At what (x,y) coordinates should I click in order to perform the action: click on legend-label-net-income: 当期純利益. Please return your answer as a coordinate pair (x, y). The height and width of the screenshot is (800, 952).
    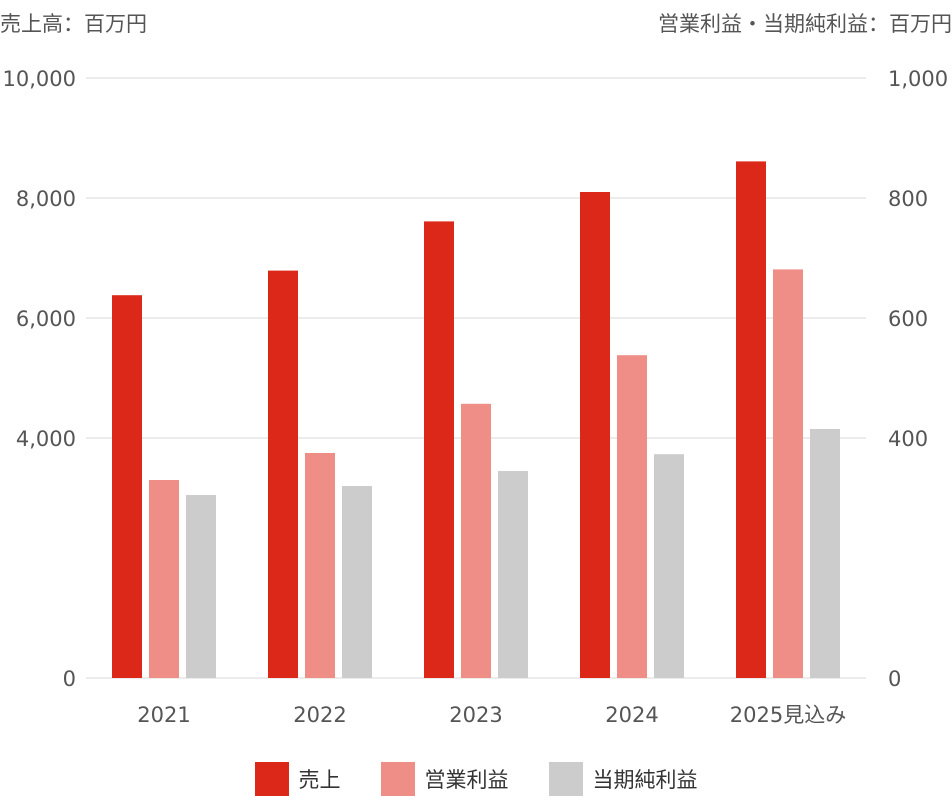
    Looking at the image, I should click on (645, 780).